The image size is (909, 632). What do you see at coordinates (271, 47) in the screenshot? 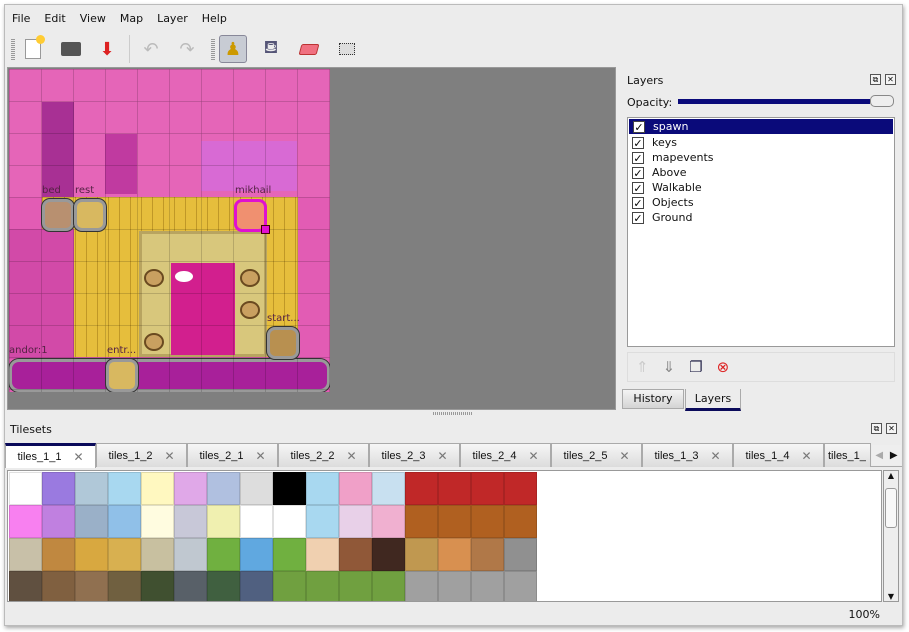
I see `bucket-fill-icon: ⛾` at bounding box center [271, 47].